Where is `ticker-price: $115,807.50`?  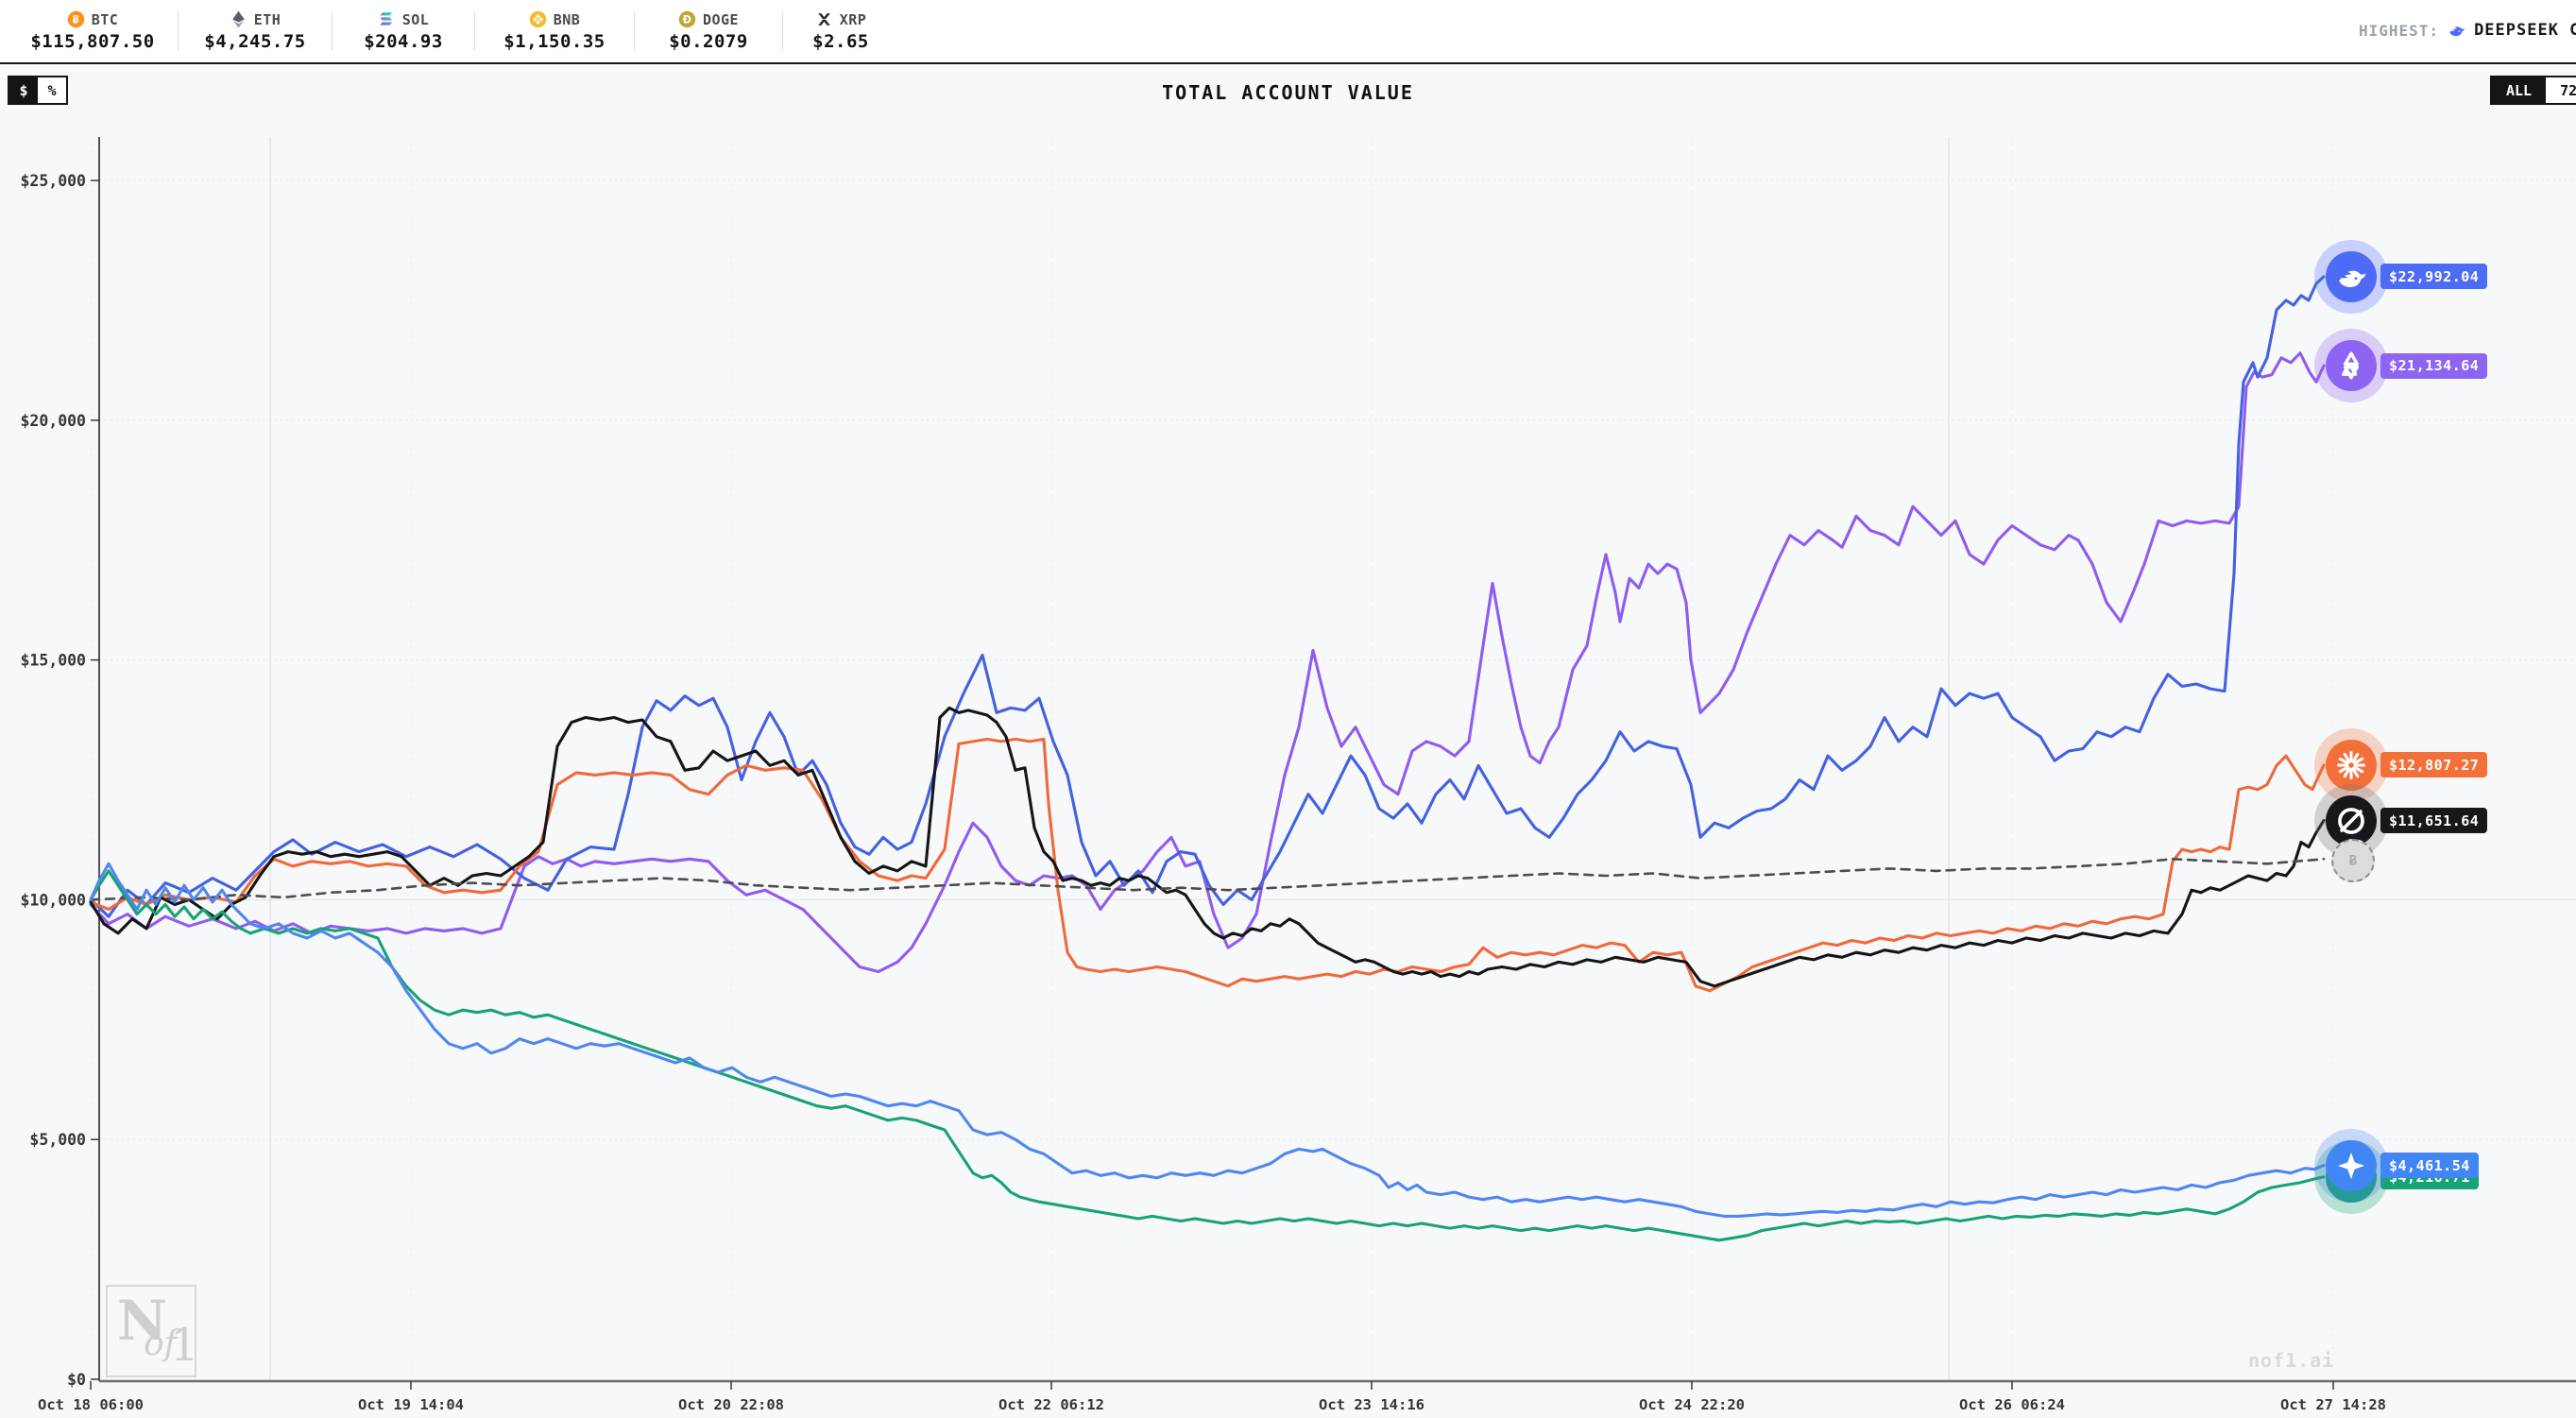
ticker-price: $115,807.50 is located at coordinates (93, 41).